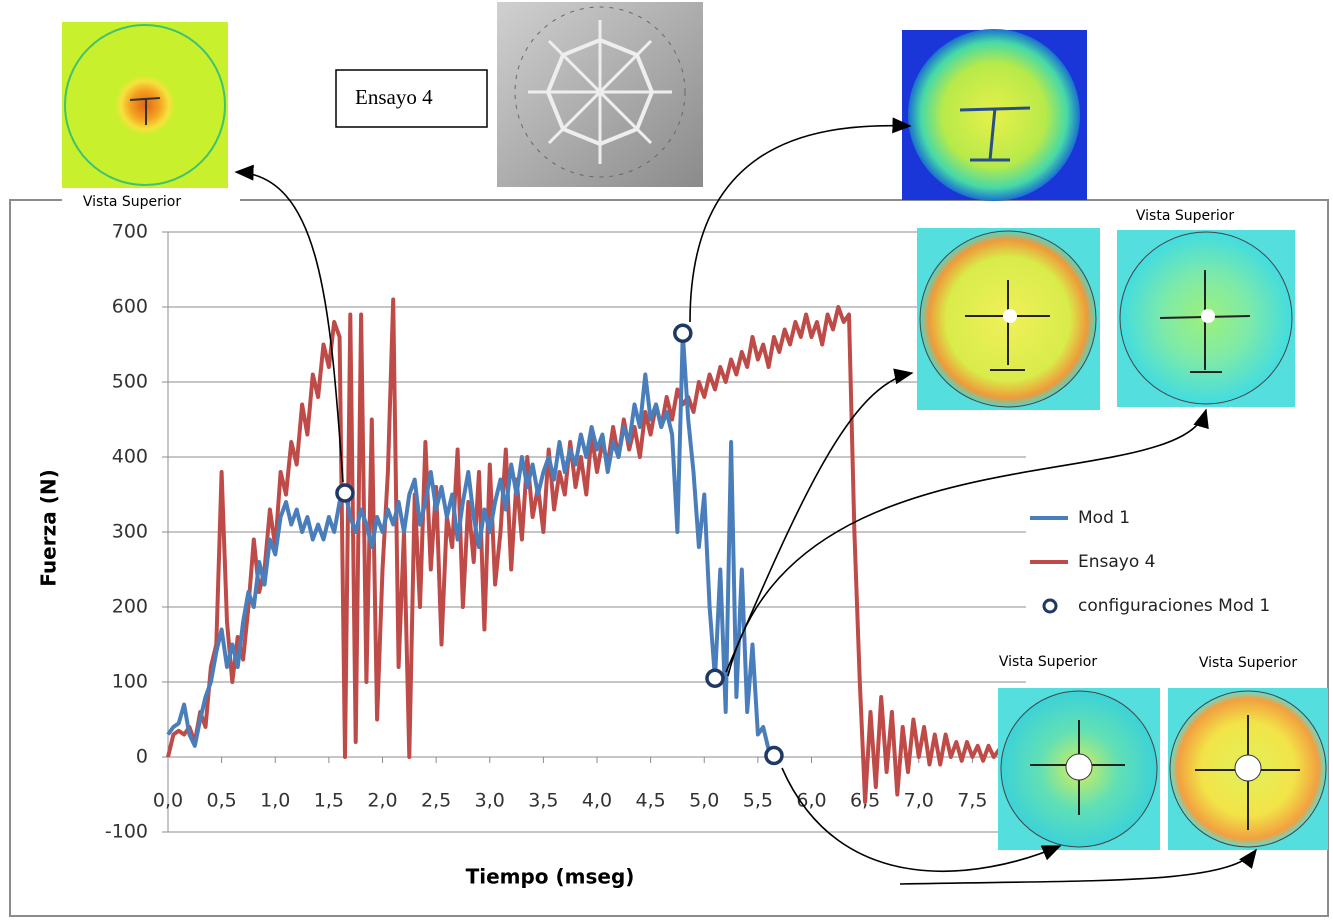 This screenshot has width=1333, height=924. I want to click on y-tick-label: 600, so click(130, 307).